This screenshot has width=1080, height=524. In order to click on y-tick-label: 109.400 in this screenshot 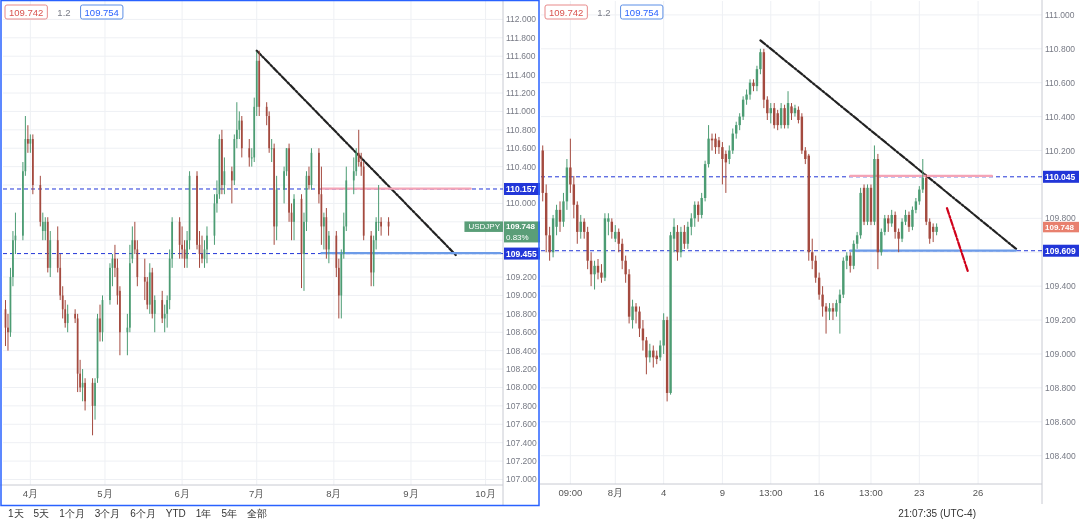, I will do `click(1060, 286)`.